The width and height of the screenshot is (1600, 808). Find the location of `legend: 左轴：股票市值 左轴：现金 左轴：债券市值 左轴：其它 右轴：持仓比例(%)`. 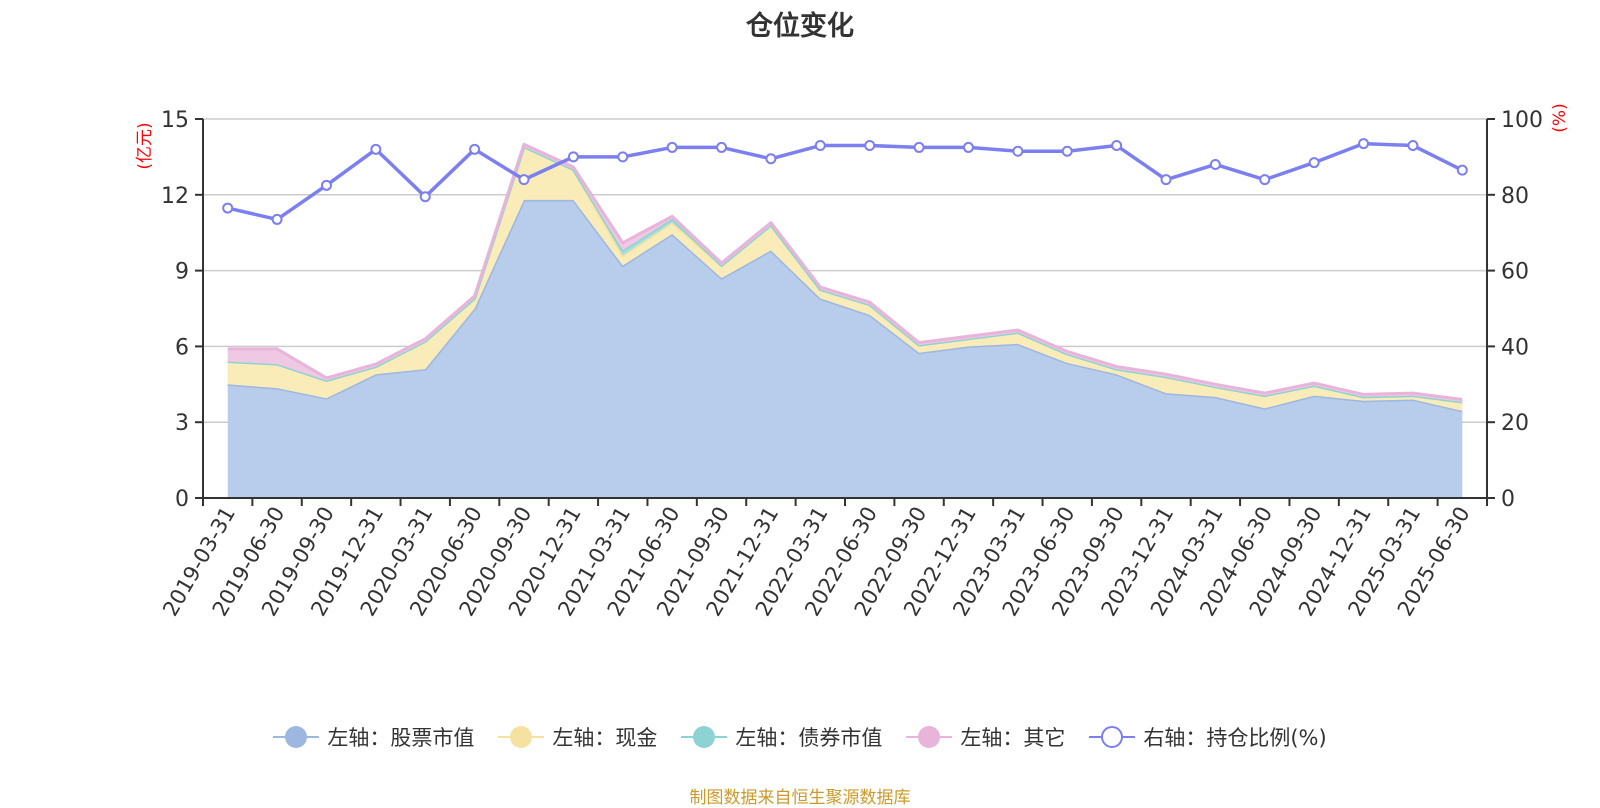

legend: 左轴：股票市值 左轴：现金 左轴：债券市值 左轴：其它 右轴：持仓比例(%) is located at coordinates (800, 737).